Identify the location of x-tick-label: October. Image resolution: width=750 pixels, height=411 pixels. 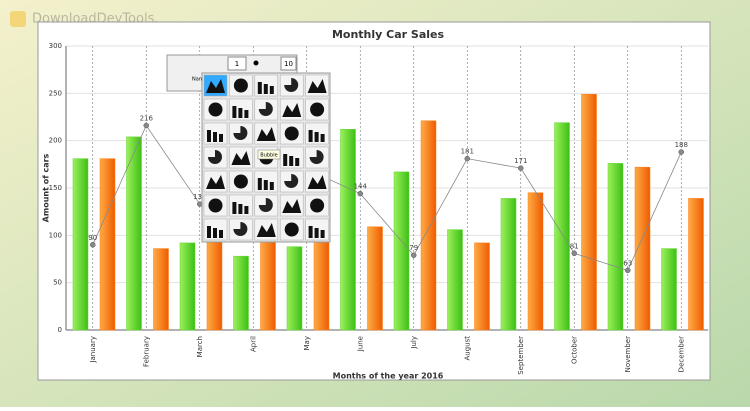
(574, 350).